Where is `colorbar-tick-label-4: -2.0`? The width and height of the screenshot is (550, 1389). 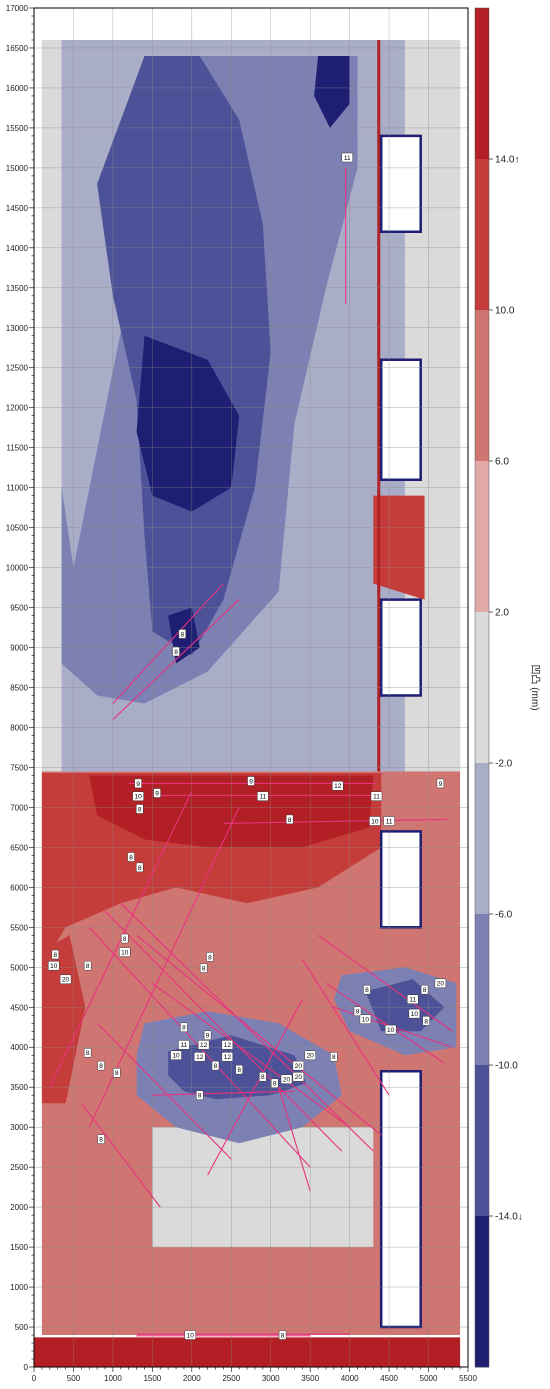 colorbar-tick-label-4: -2.0 is located at coordinates (504, 764).